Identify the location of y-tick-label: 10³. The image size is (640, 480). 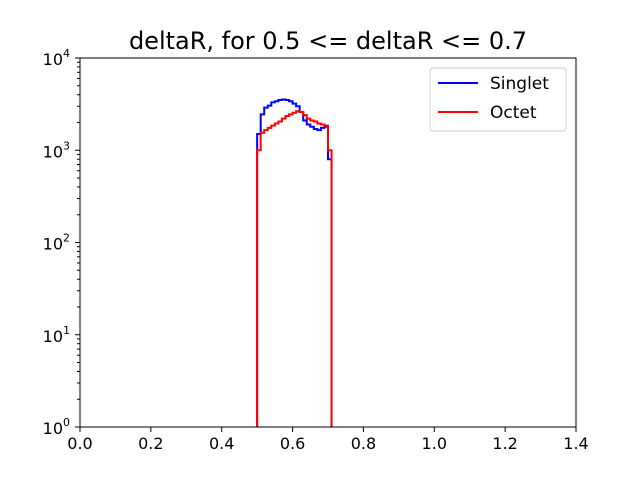
(56, 150).